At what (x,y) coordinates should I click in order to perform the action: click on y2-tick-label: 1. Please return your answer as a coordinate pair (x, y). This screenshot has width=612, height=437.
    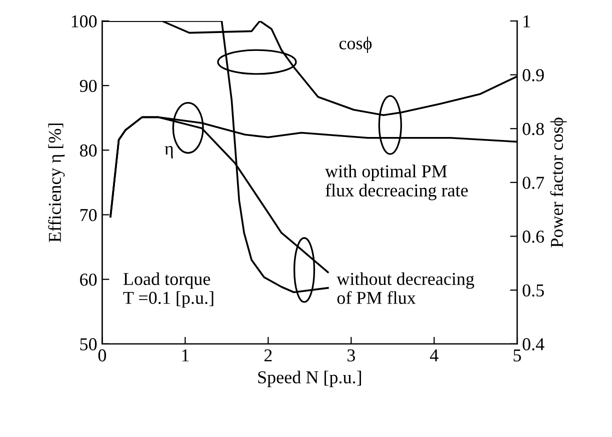
    Looking at the image, I should click on (527, 21).